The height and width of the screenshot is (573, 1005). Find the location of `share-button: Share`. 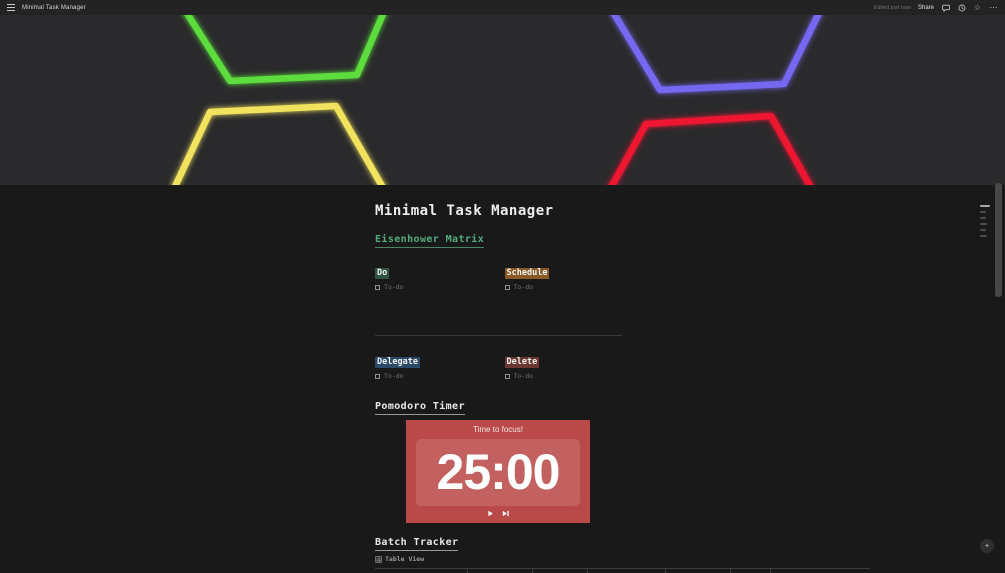

share-button: Share is located at coordinates (925, 7).